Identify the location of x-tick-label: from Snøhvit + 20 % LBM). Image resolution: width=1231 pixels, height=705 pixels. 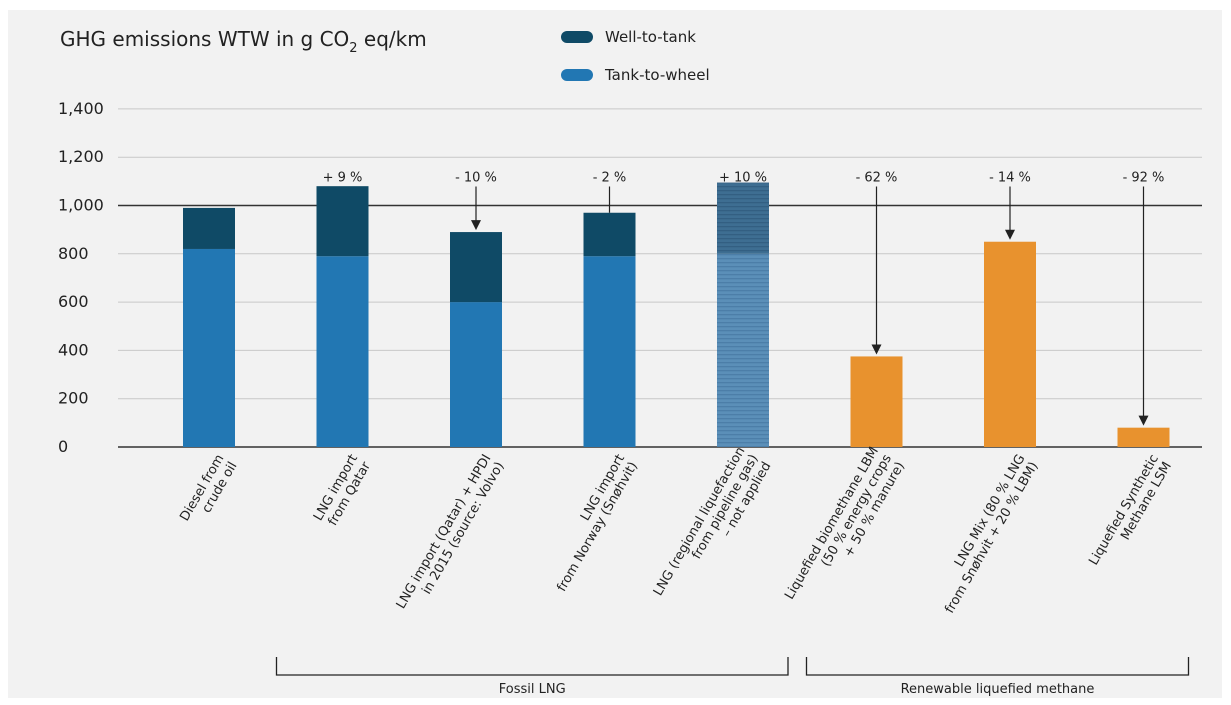
(991, 538).